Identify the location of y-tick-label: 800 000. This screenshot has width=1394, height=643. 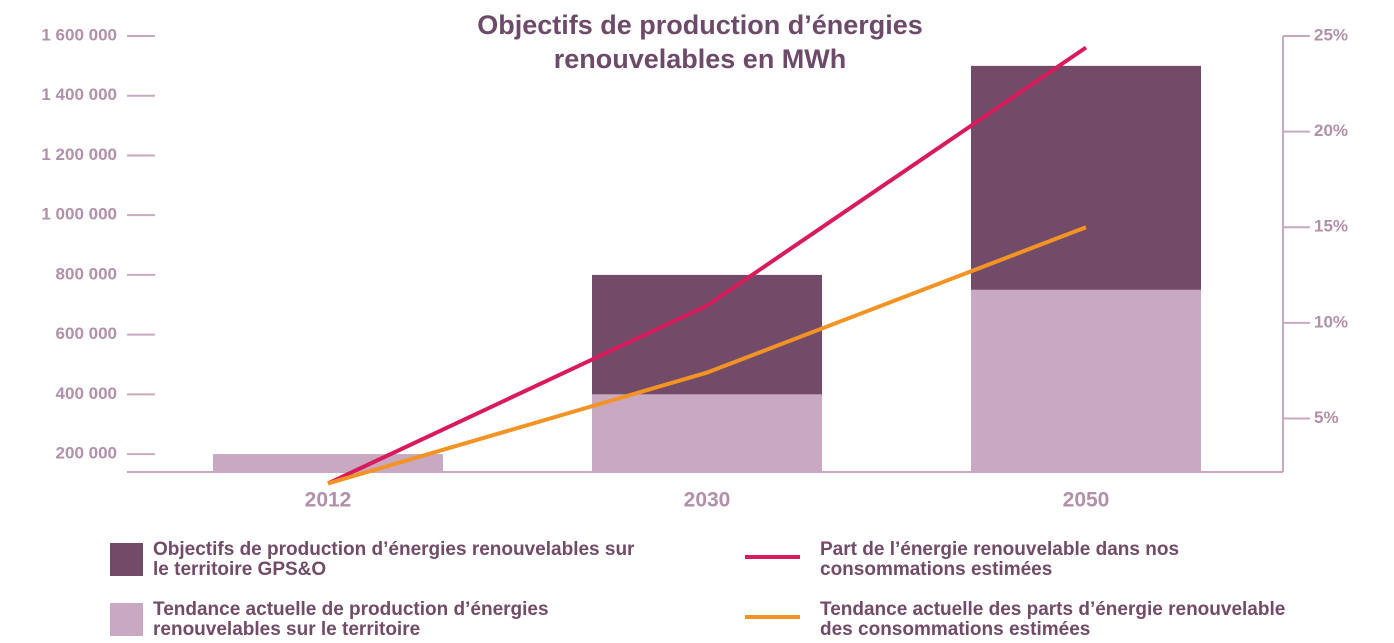
(86, 273).